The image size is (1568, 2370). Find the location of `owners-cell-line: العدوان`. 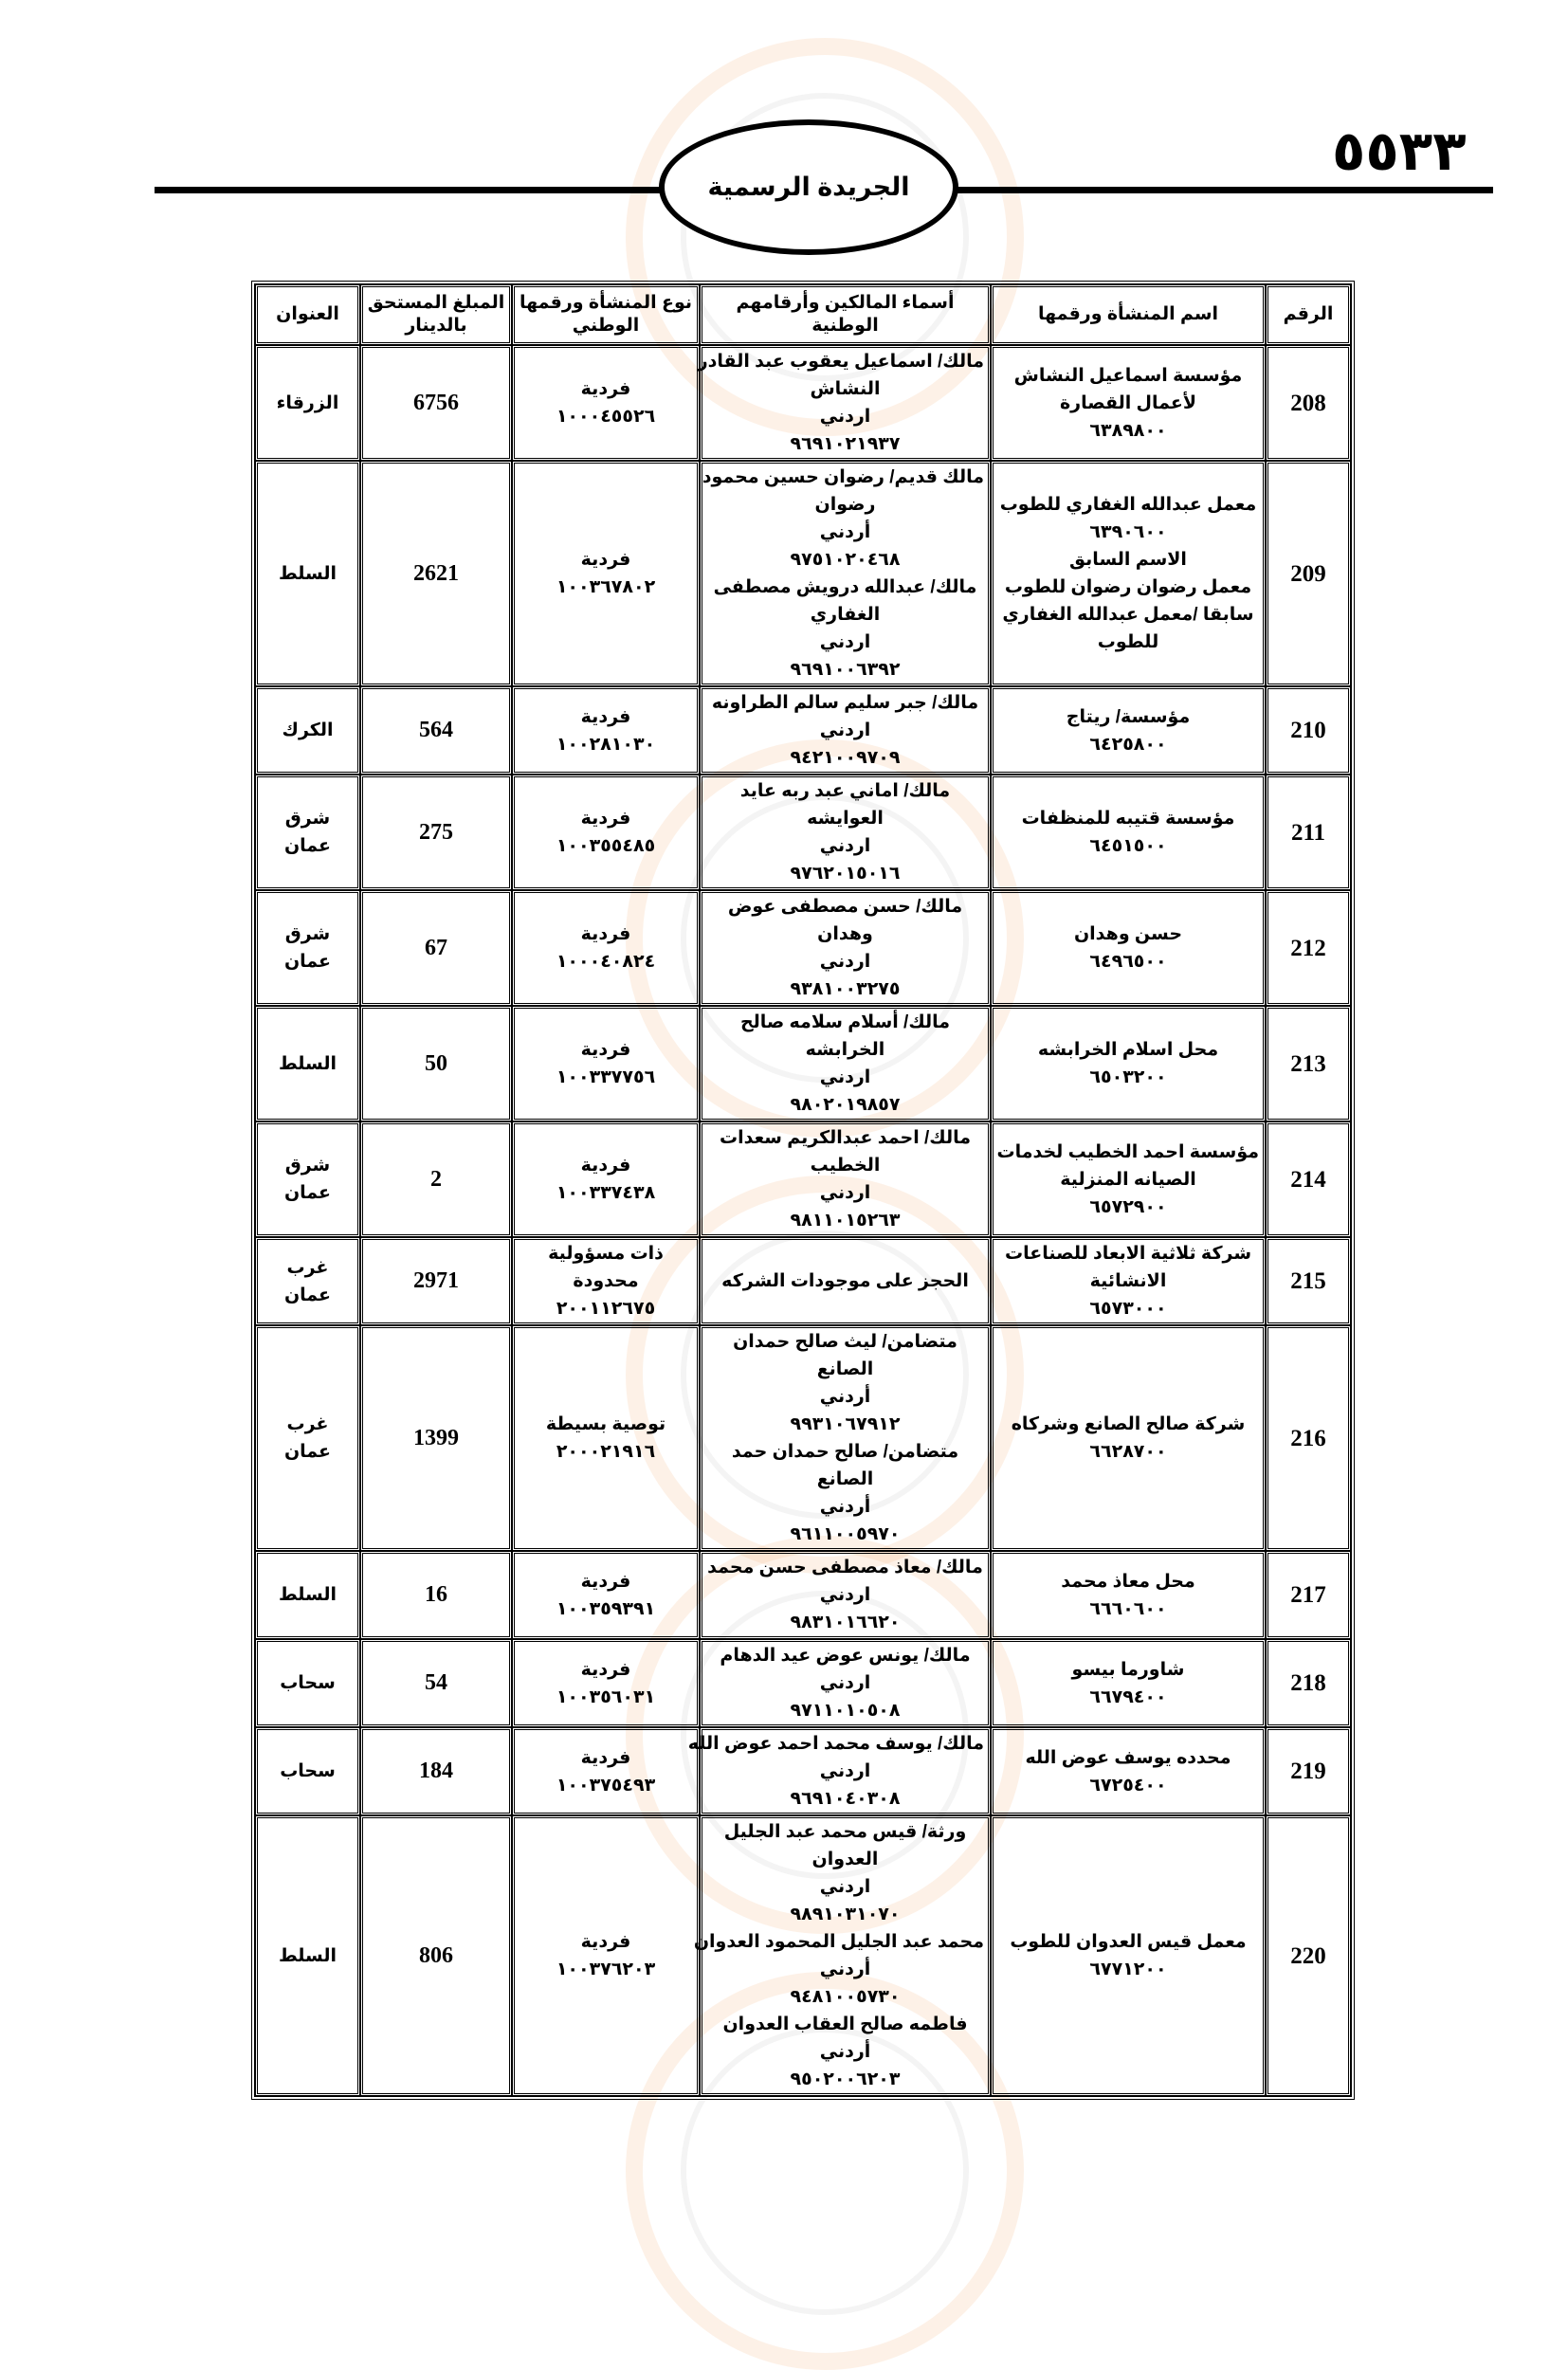

owners-cell-line: العدوان is located at coordinates (845, 1859).